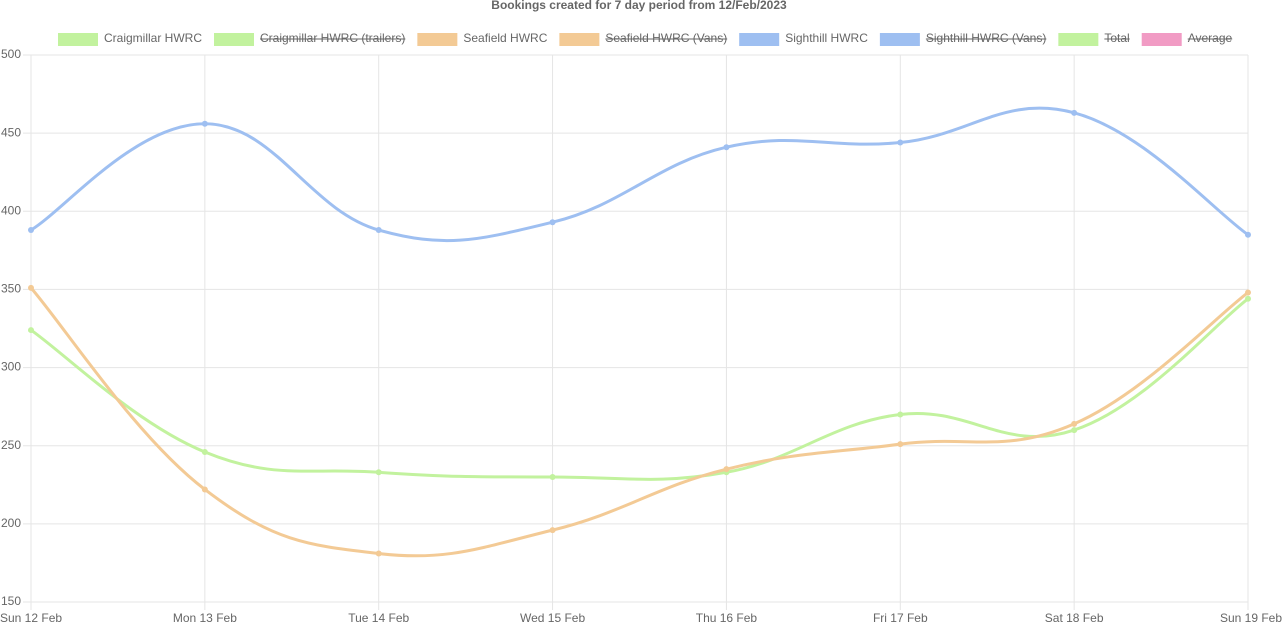 The image size is (1284, 632). I want to click on y-tick-label: 250, so click(11, 445).